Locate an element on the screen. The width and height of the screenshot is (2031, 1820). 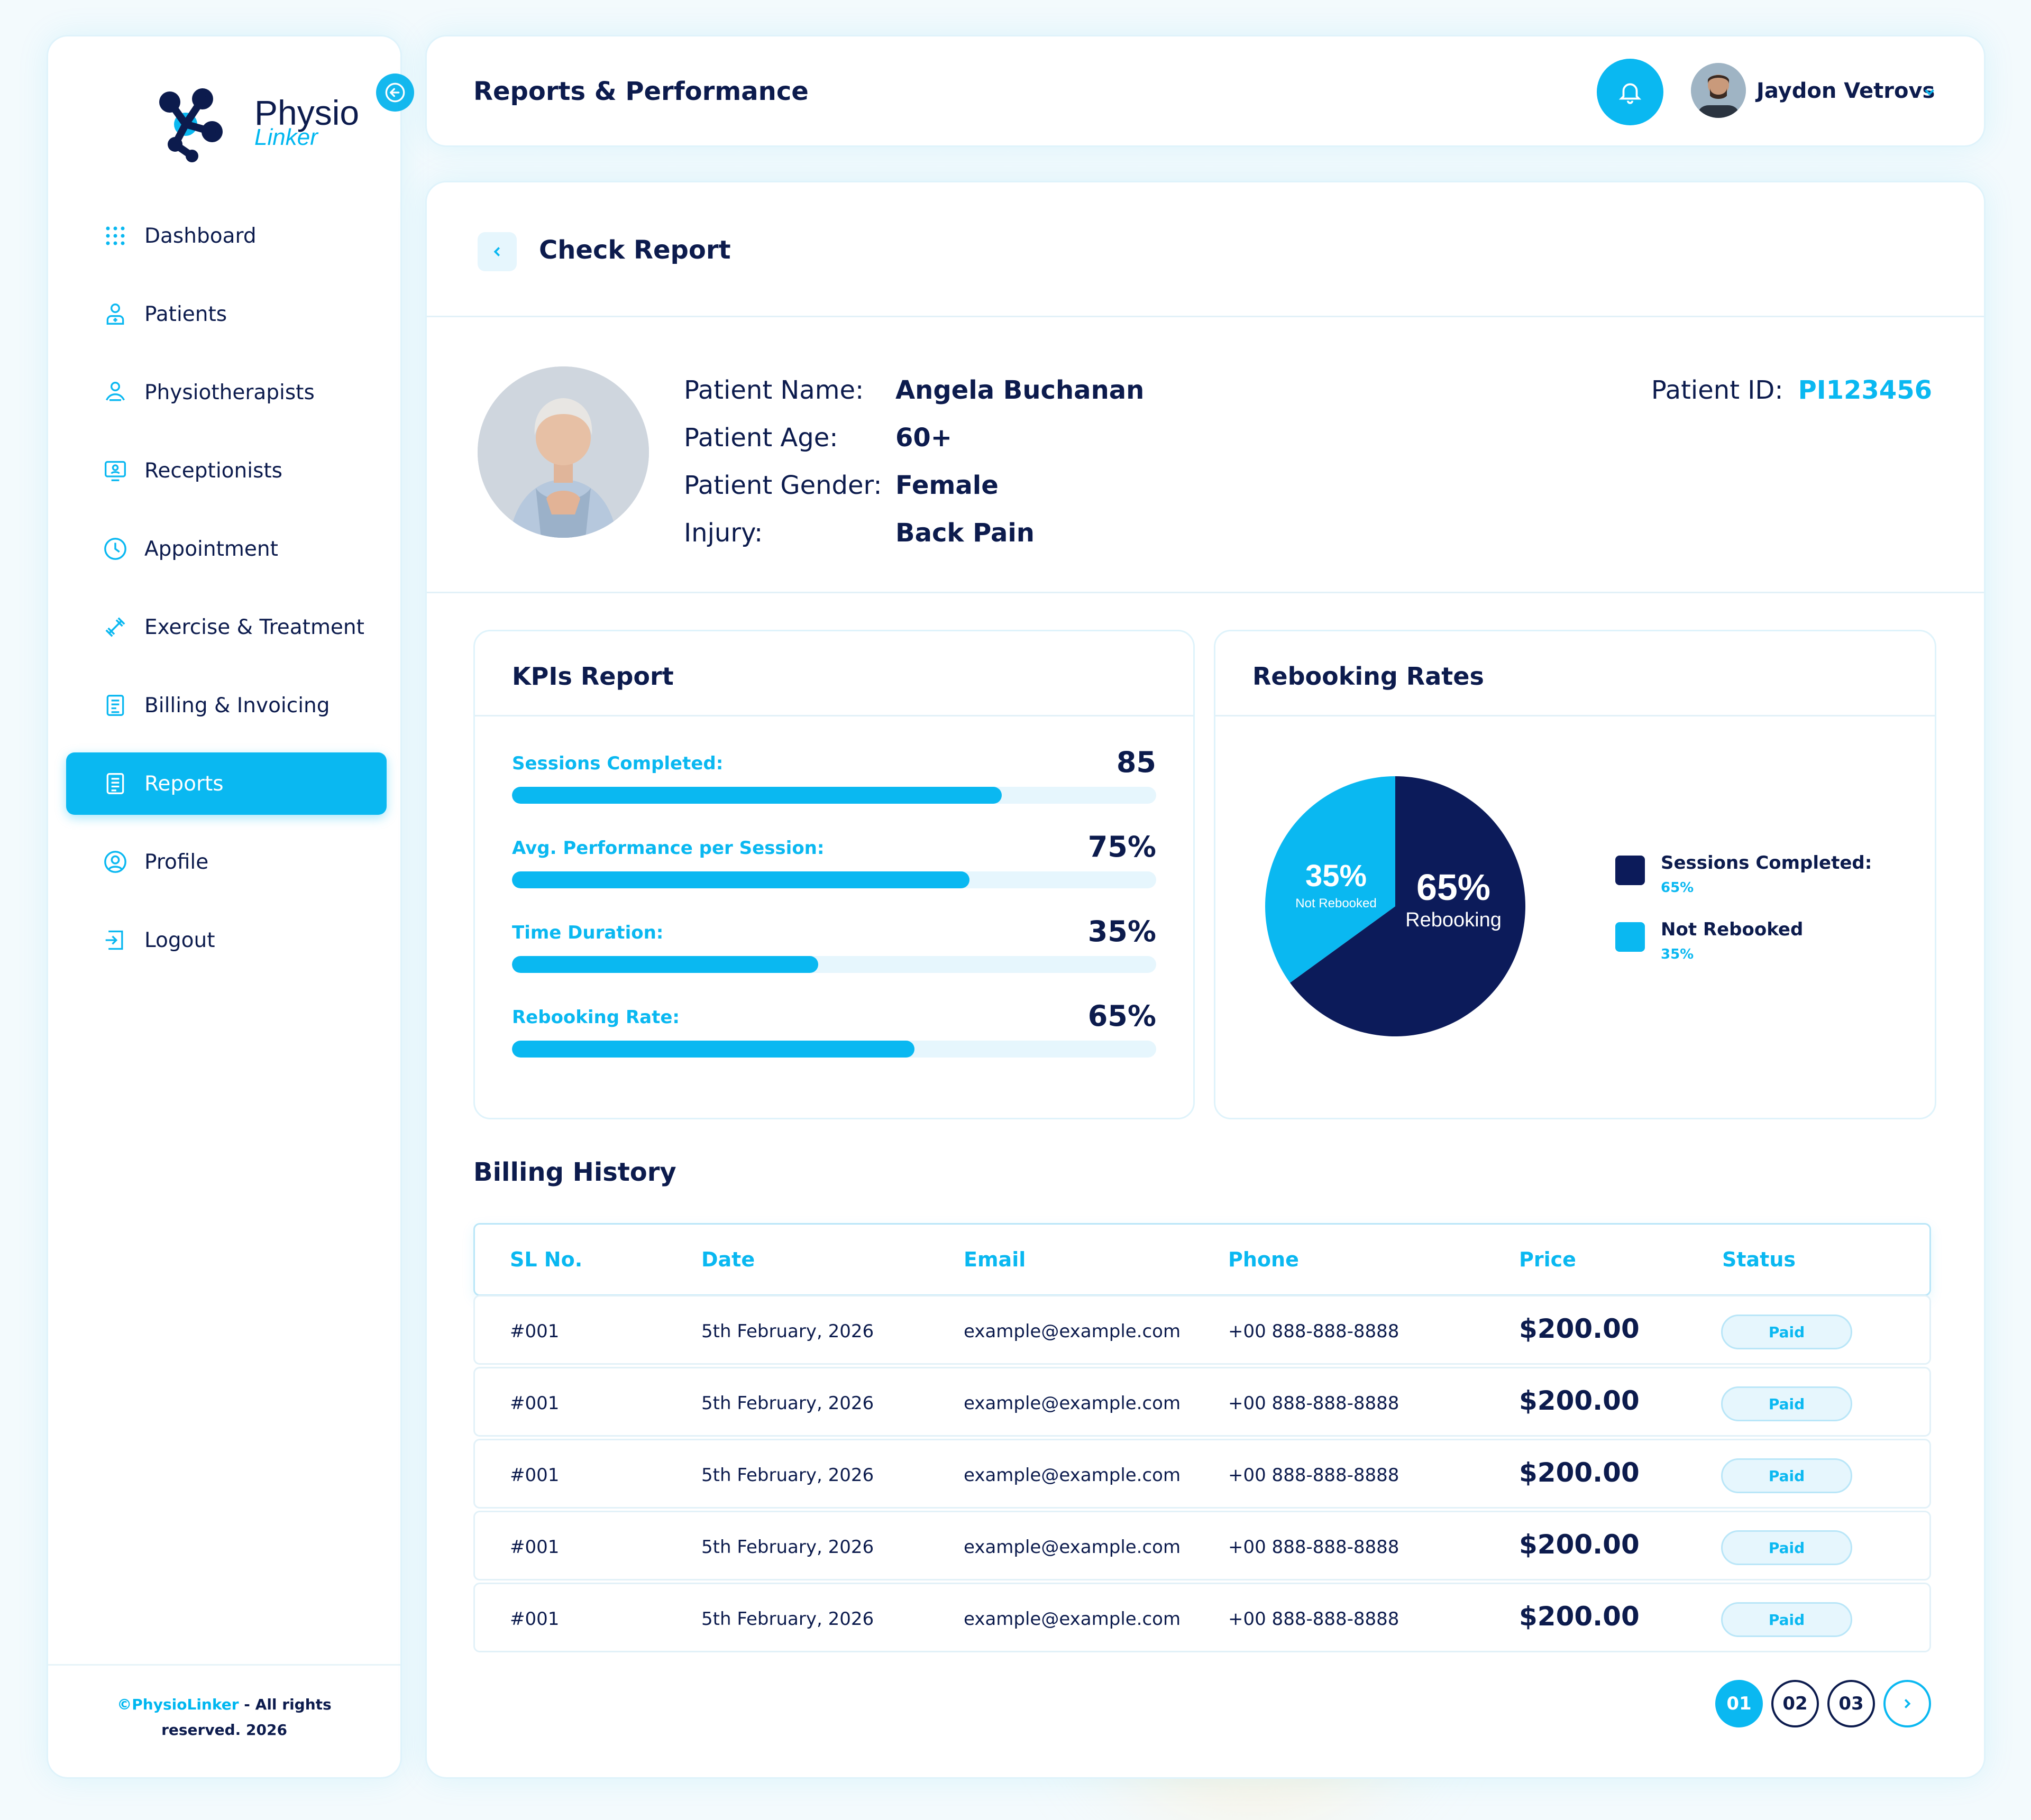
page-button-03: 03 is located at coordinates (1851, 1703).